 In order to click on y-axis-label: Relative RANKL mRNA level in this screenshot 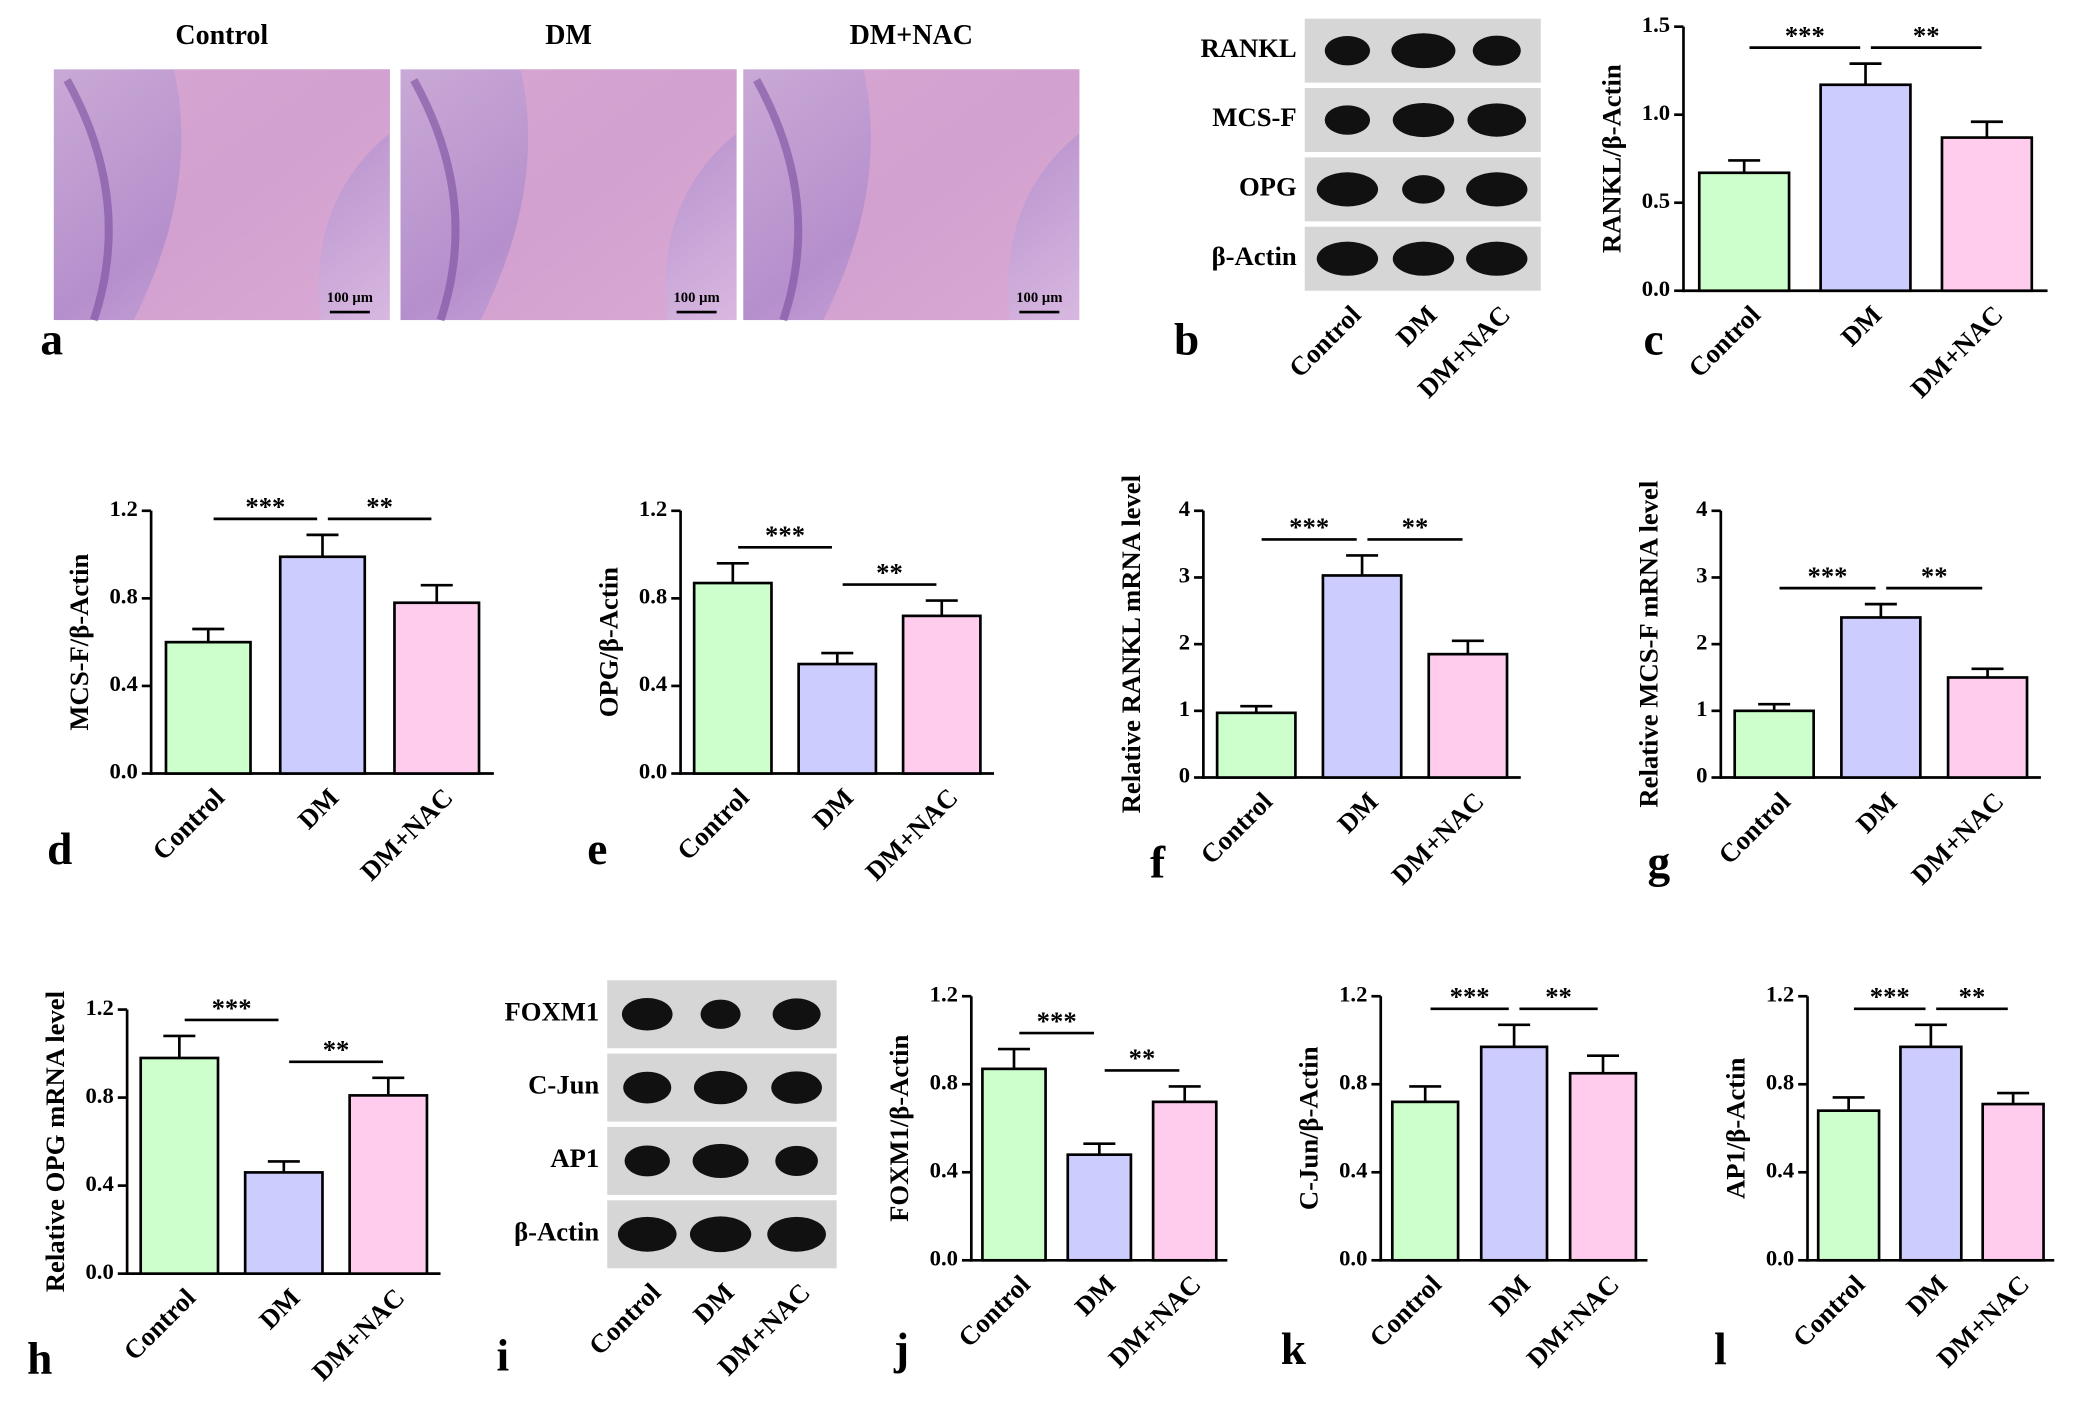, I will do `click(1131, 644)`.